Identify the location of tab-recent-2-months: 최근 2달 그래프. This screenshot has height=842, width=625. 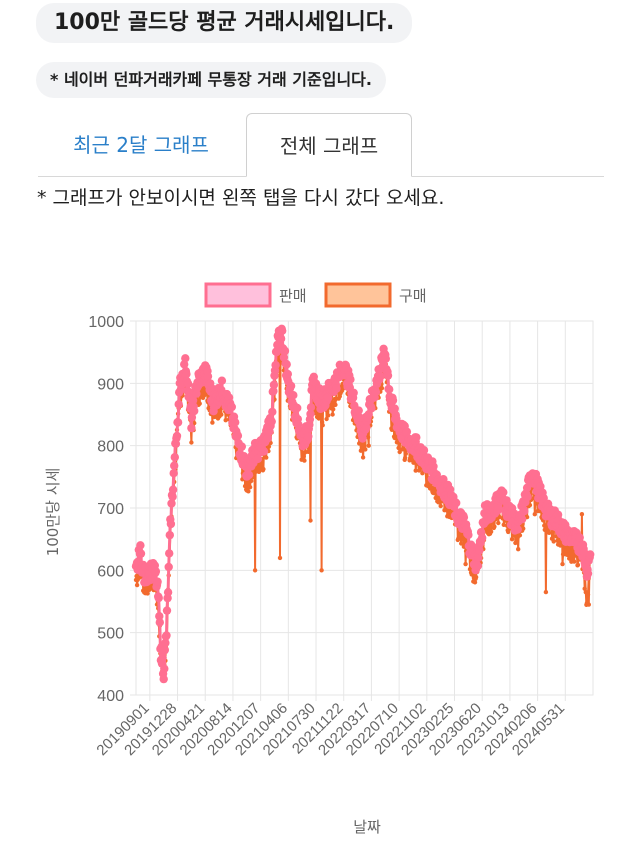
(141, 145).